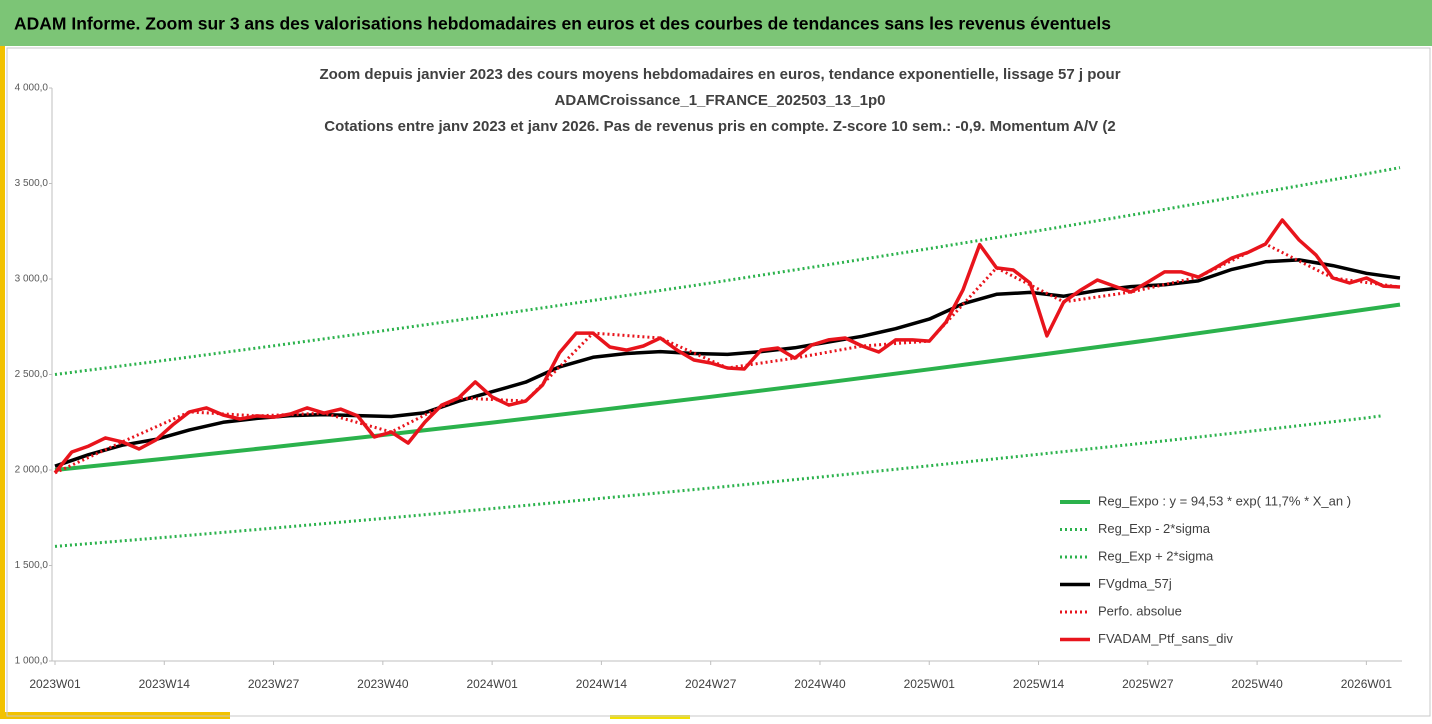  Describe the element at coordinates (32, 470) in the screenshot. I see `y-tick-label: 2 000,0` at that location.